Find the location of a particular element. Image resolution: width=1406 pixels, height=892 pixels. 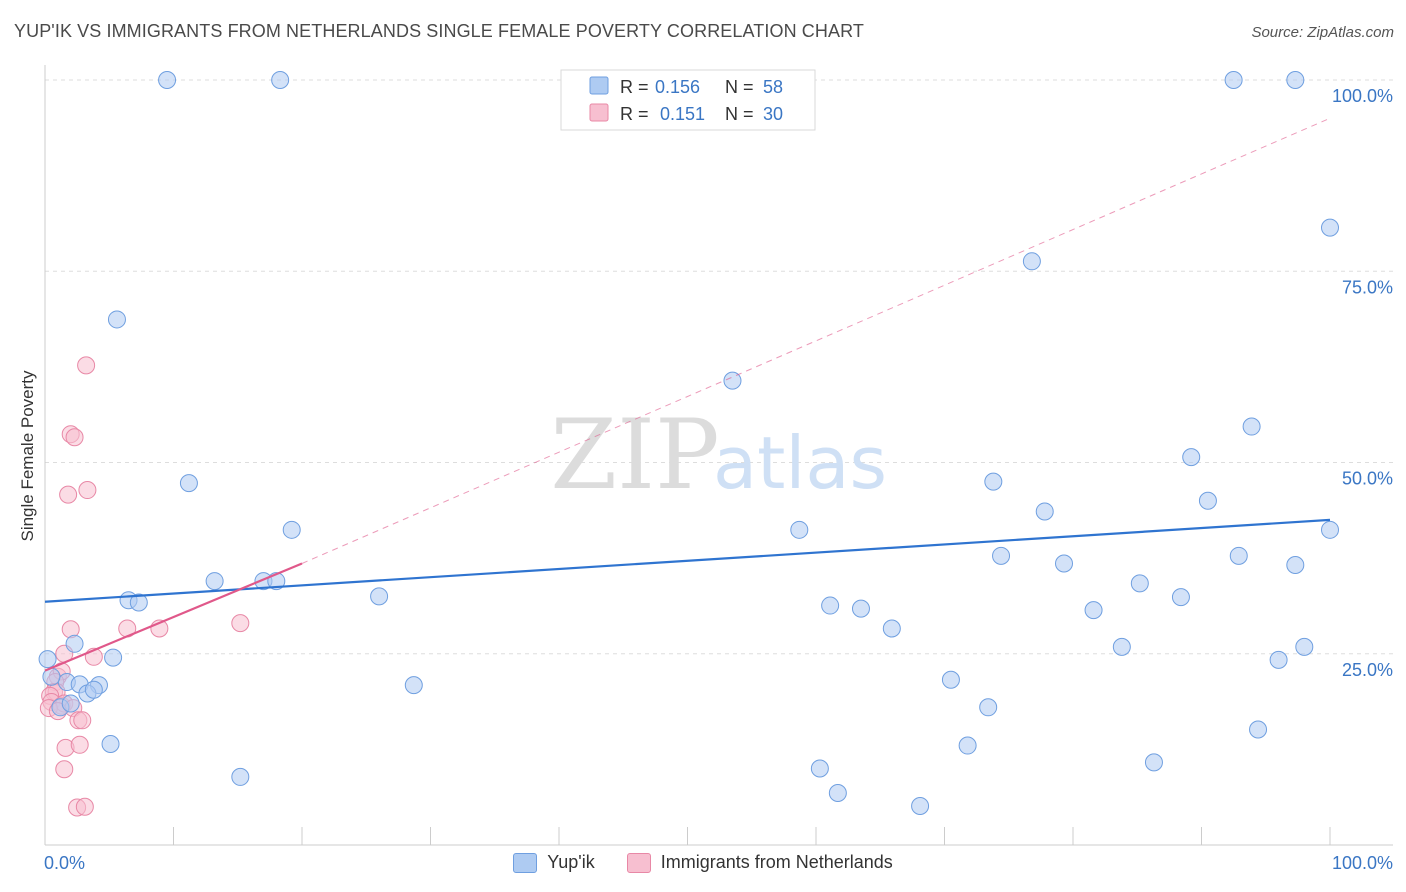

bottom-legend: Yup'ik Immigrants from Netherlands is located at coordinates (703, 862).